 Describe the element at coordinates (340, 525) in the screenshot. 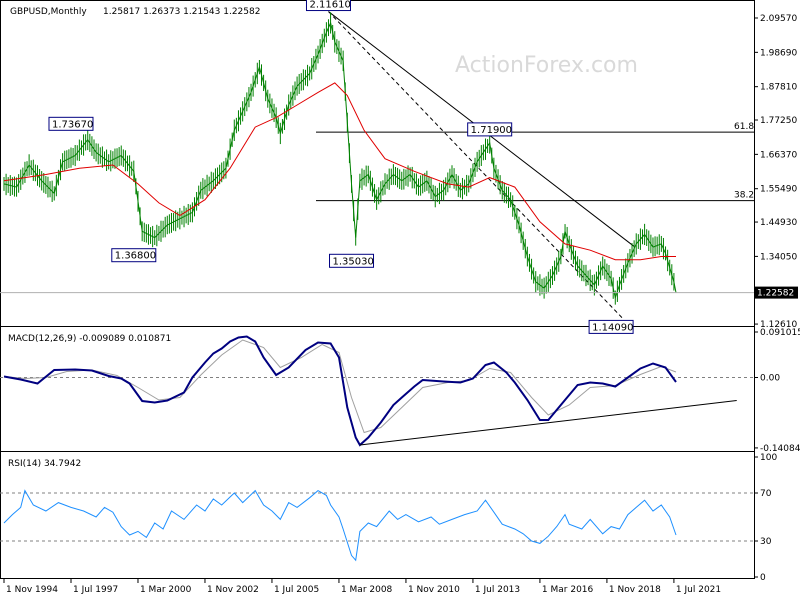

I see `rsi-line` at that location.